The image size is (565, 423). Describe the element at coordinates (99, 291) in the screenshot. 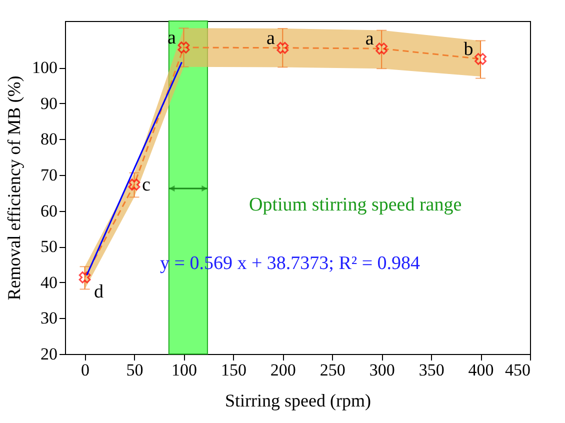

I see `annotation: d` at that location.